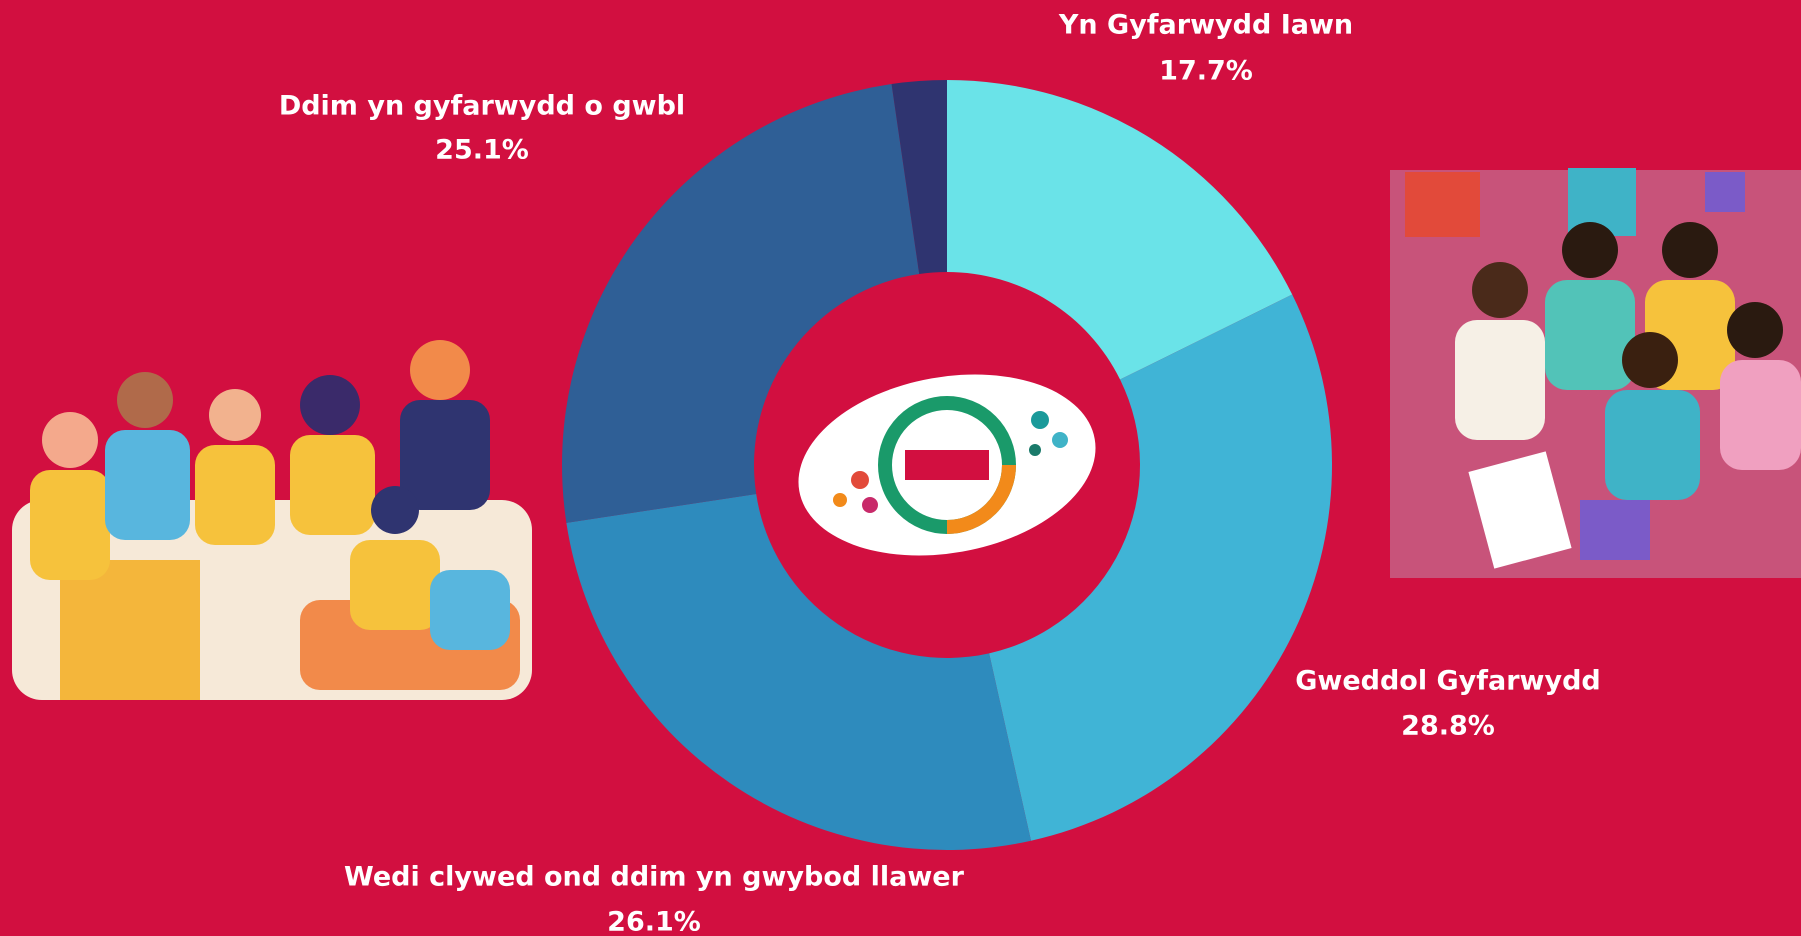 This screenshot has width=1801, height=936. I want to click on segment-label: Yn Gyfarwydd Iawn, so click(1205, 25).